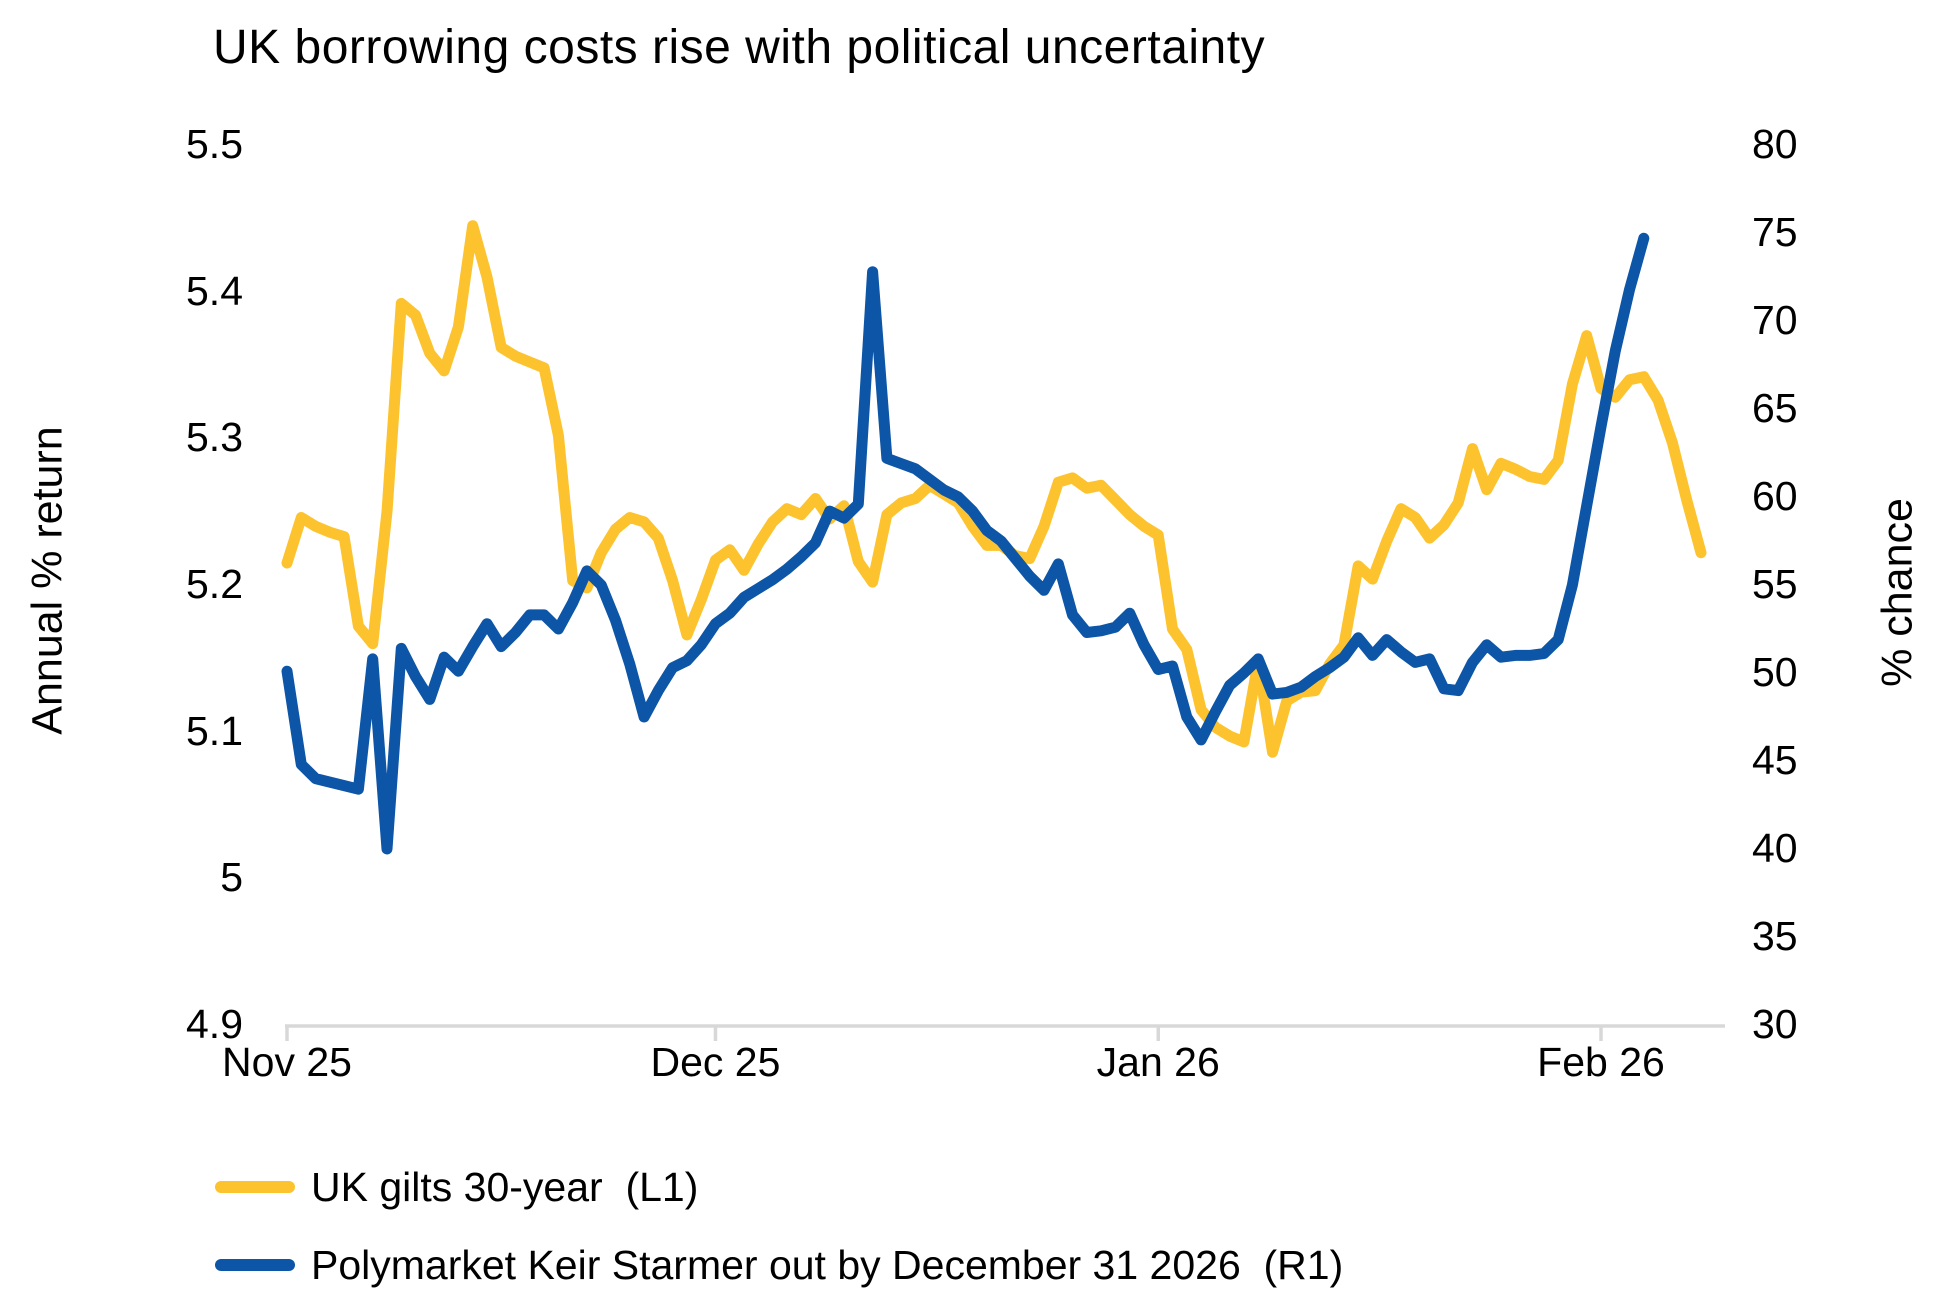 This screenshot has width=1944, height=1310. What do you see at coordinates (214, 144) in the screenshot?
I see `left-tick-5.5: 5.5` at bounding box center [214, 144].